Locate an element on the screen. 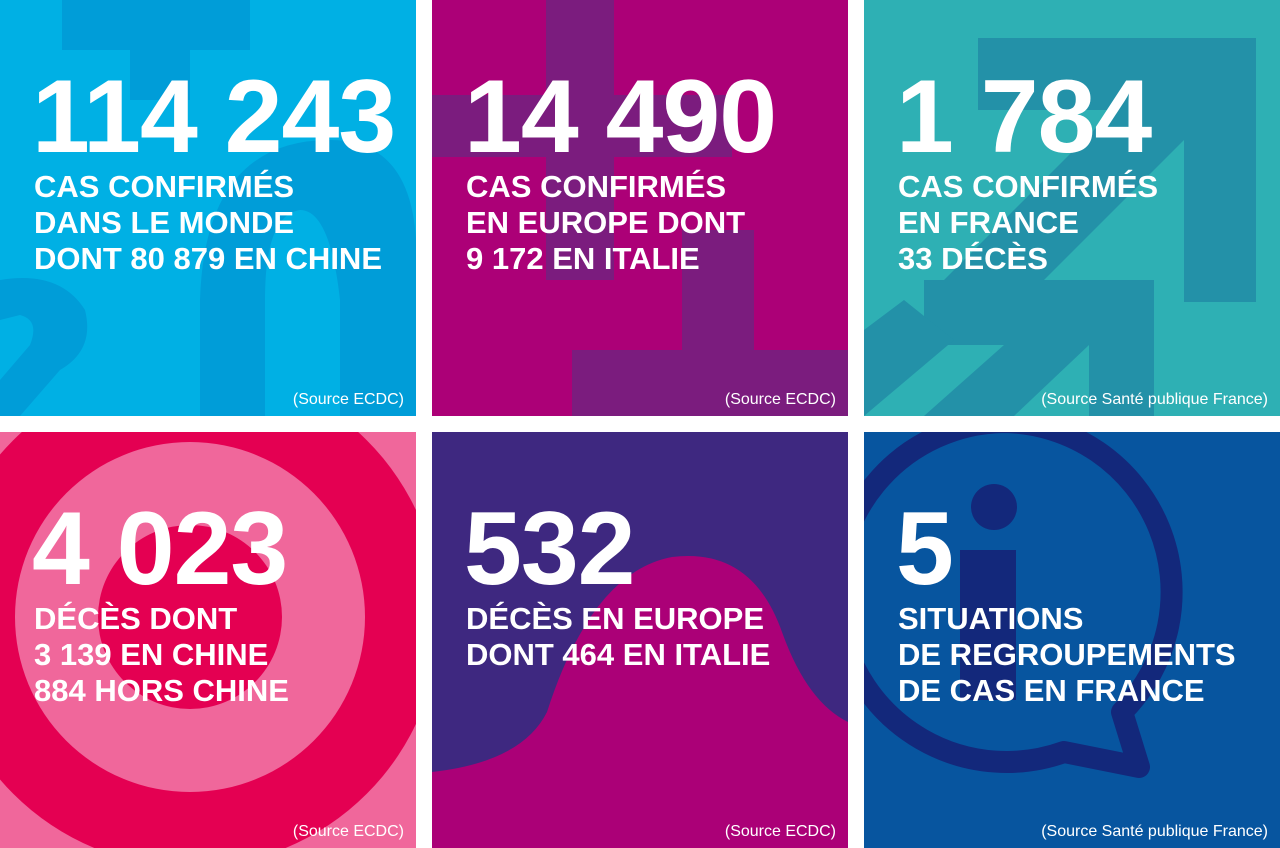 Image resolution: width=1280 pixels, height=848 pixels. stat-label-line: DONT 80 879 EN CHINE is located at coordinates (208, 258).